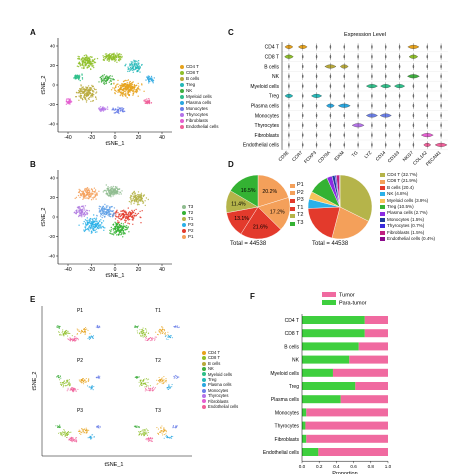  What do you see at coordinates (339, 156) in the screenshot?
I see `violin-gene-label: IGKM` at bounding box center [339, 156].